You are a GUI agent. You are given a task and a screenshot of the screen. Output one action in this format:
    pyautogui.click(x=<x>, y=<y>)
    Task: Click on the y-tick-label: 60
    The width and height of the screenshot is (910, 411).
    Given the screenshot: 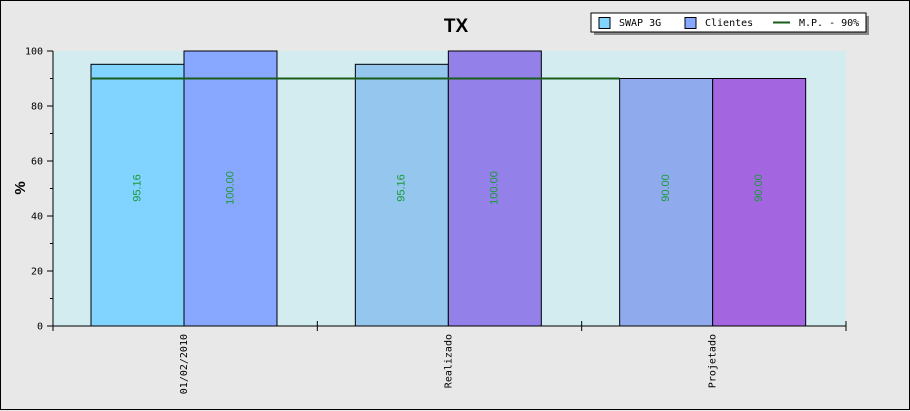 What is the action you would take?
    pyautogui.click(x=37, y=162)
    